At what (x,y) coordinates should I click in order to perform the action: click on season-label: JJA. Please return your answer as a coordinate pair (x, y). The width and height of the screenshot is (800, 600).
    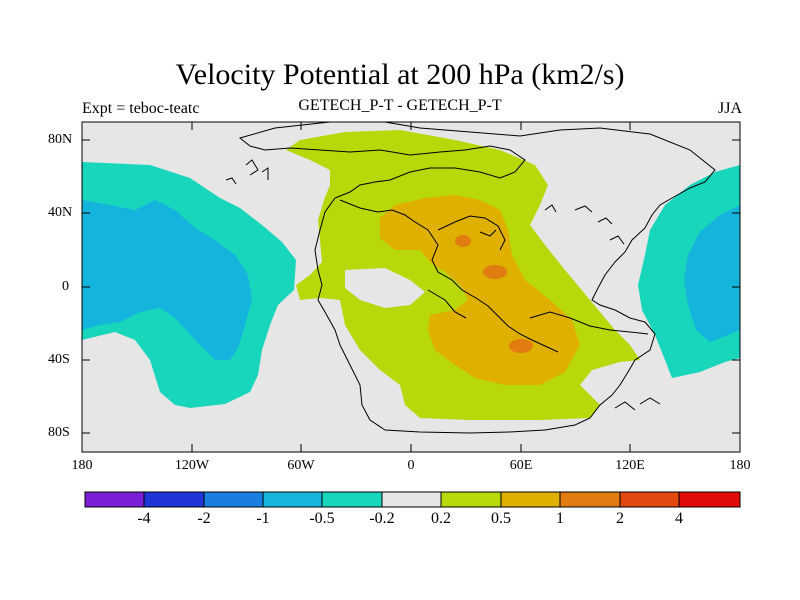
    Looking at the image, I should click on (729, 108).